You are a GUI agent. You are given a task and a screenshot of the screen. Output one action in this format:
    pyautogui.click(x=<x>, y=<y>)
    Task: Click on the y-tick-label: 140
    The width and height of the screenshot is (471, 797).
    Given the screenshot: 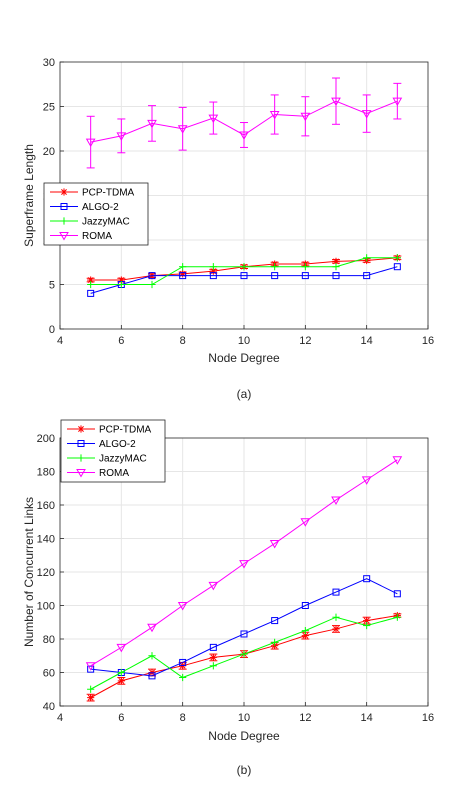 What is the action you would take?
    pyautogui.click(x=46, y=540)
    